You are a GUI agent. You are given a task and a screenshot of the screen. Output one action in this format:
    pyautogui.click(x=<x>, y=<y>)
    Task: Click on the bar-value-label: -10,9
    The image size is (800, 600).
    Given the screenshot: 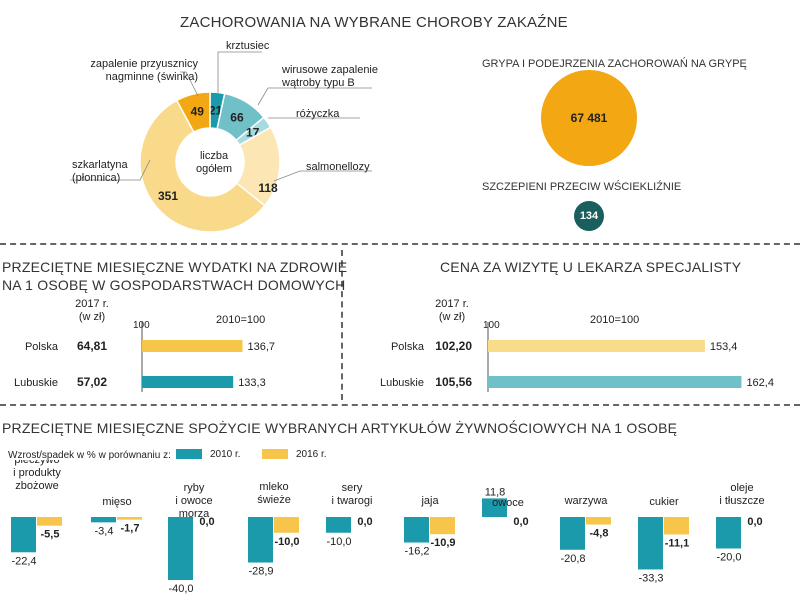 What is the action you would take?
    pyautogui.click(x=442, y=543)
    